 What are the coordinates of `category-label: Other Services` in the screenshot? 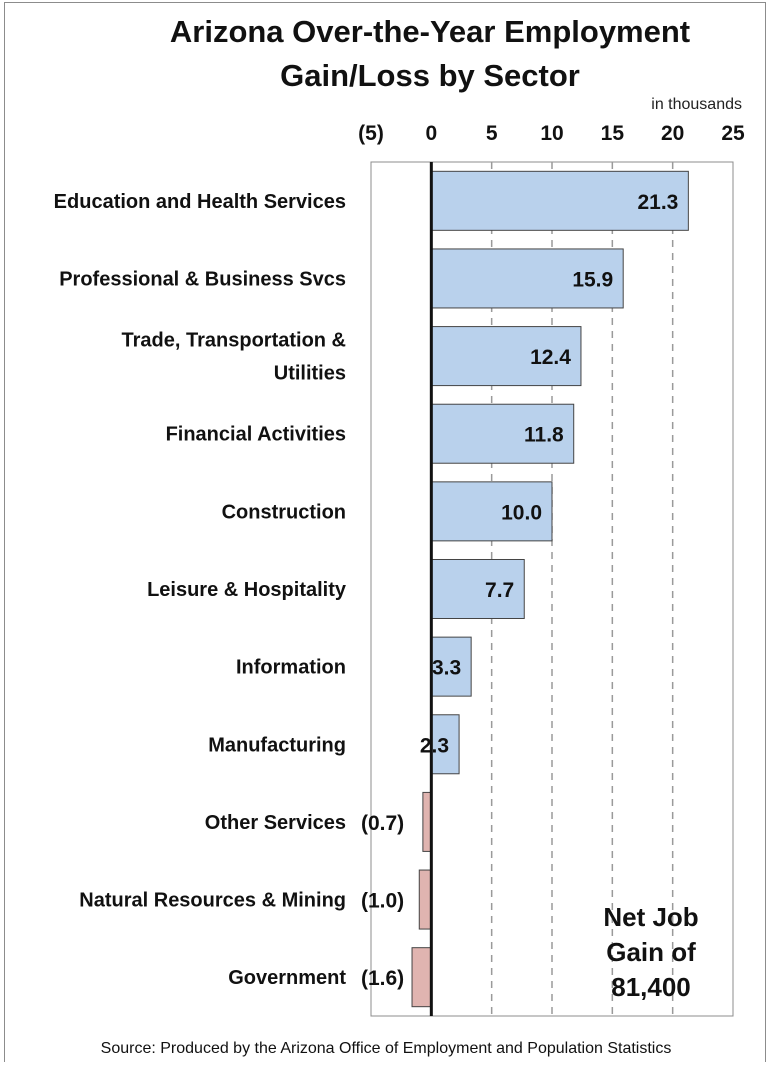 It's located at (275, 823).